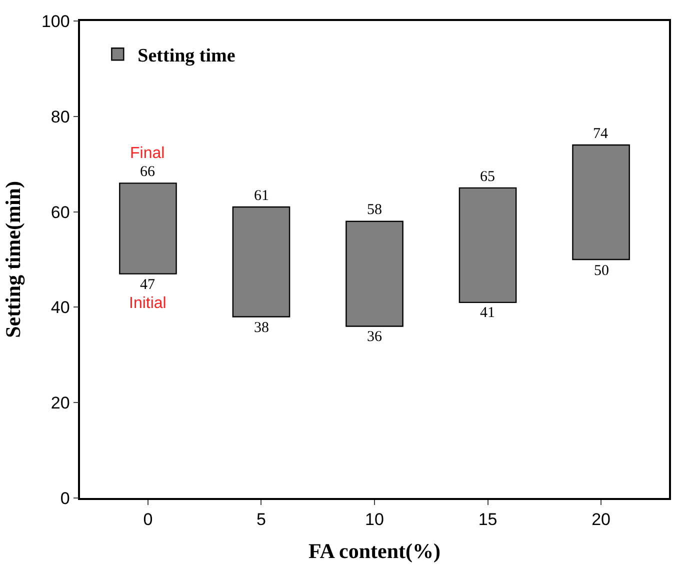  I want to click on annotation: 74, so click(600, 134).